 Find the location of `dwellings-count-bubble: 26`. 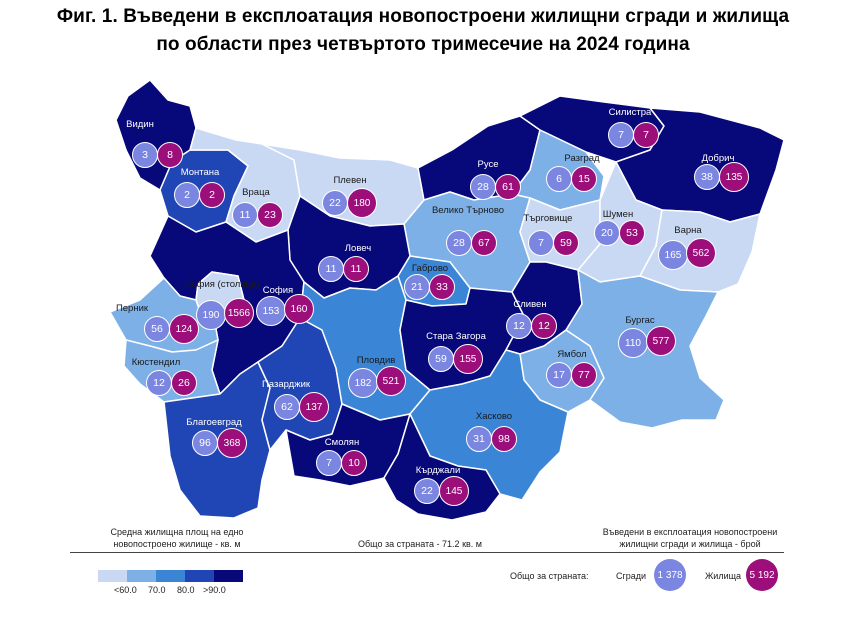

dwellings-count-bubble: 26 is located at coordinates (184, 383).